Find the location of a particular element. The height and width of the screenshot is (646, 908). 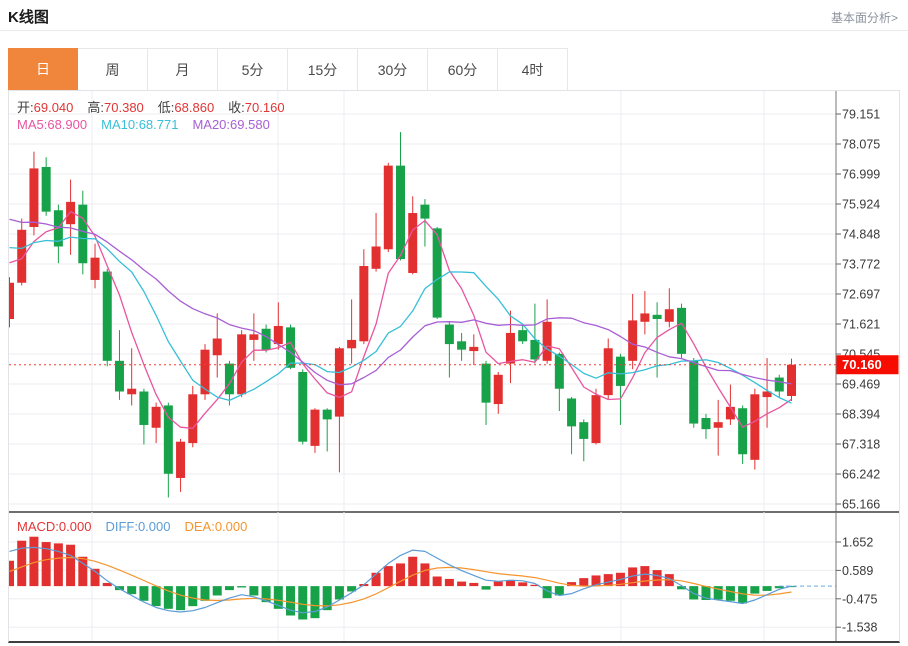

y-axis-label: 68.394 is located at coordinates (861, 414).